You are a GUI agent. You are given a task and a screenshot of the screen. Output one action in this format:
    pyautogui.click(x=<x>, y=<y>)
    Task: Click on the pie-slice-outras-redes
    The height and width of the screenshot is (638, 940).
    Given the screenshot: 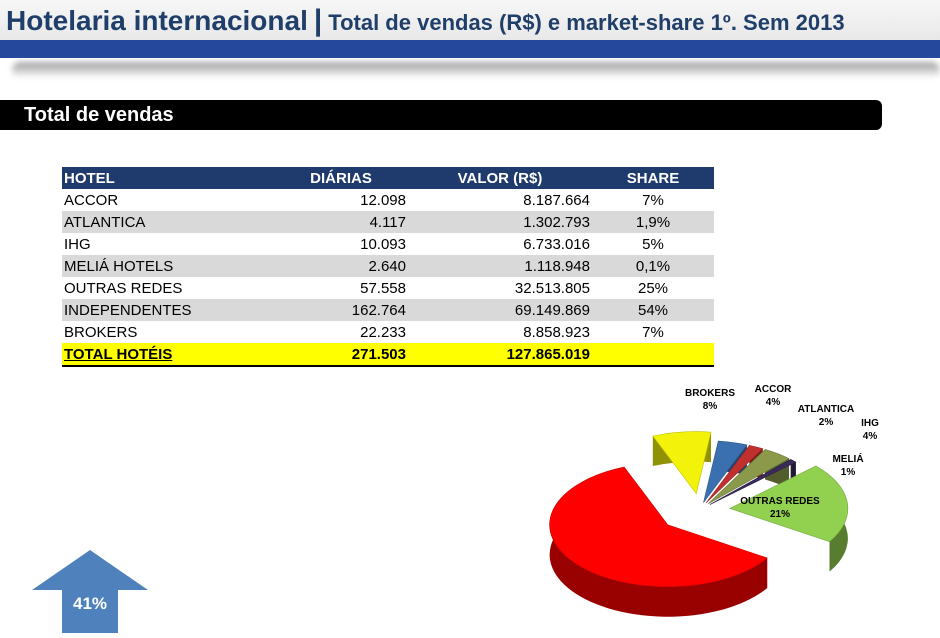 What is the action you would take?
    pyautogui.click(x=789, y=518)
    